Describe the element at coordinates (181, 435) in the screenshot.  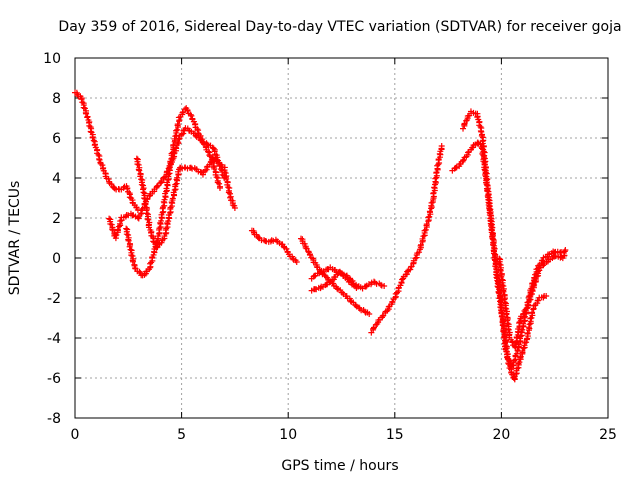
I see `x-tick-label: 5` at that location.